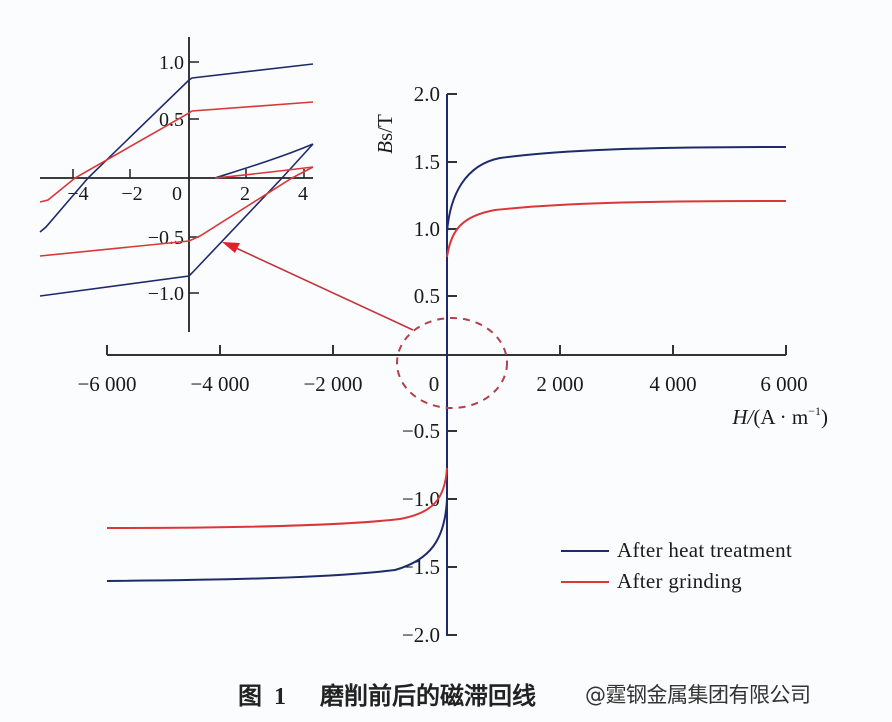 This screenshot has height=722, width=892. Describe the element at coordinates (434, 384) in the screenshot. I see `x-tick-label: 0` at that location.